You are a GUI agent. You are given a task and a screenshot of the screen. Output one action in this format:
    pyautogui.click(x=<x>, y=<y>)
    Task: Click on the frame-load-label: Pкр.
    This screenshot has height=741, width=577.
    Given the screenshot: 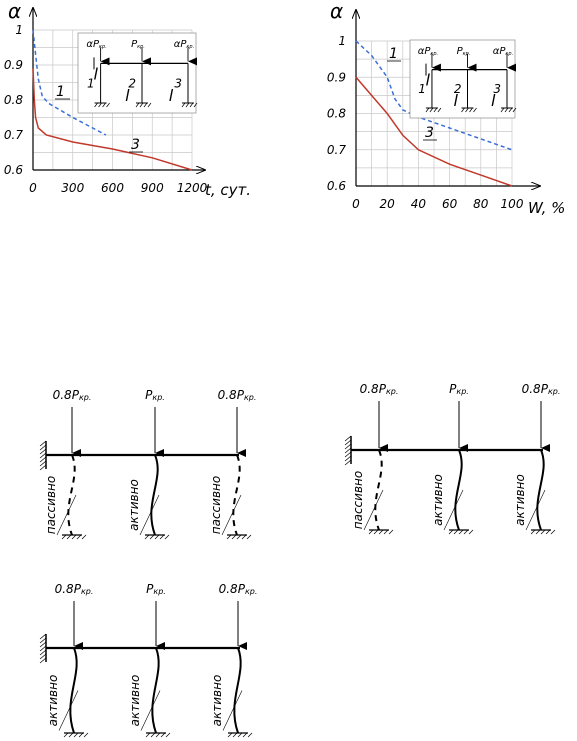 What is the action you would take?
    pyautogui.click(x=459, y=389)
    